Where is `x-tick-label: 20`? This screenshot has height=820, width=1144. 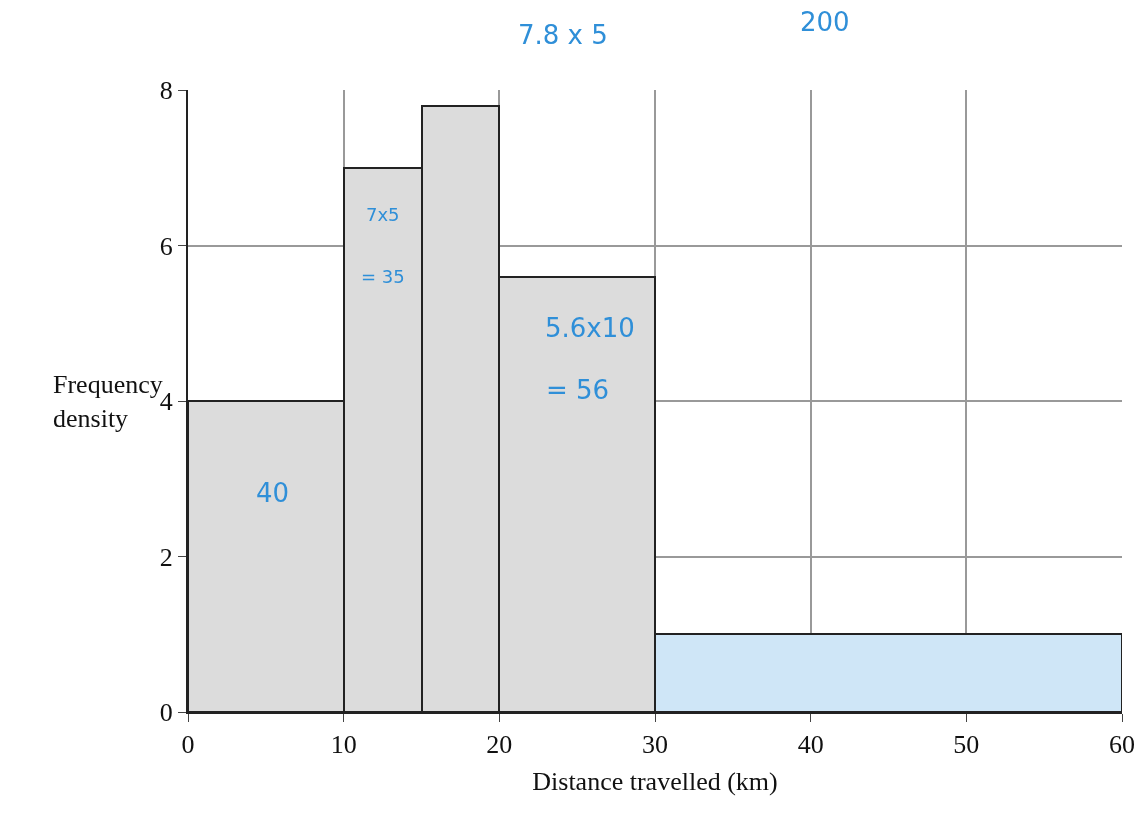
x-tick-label: 20 is located at coordinates (499, 745).